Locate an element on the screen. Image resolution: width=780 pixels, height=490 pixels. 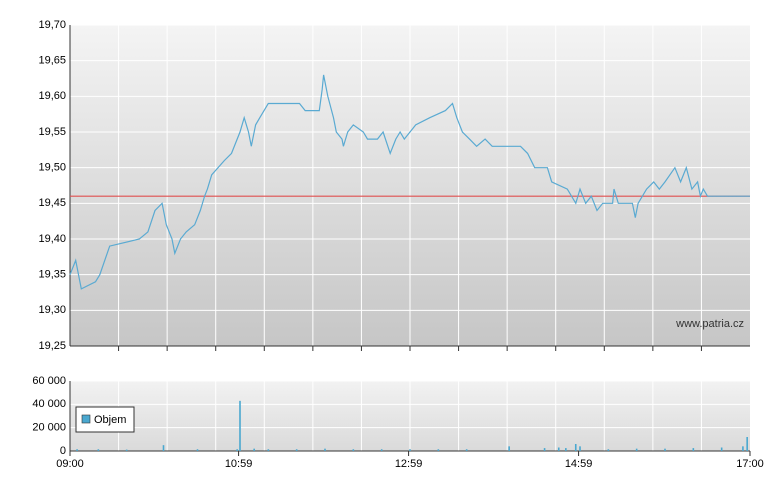
watermark: www.patria.cz is located at coordinates (709, 324).